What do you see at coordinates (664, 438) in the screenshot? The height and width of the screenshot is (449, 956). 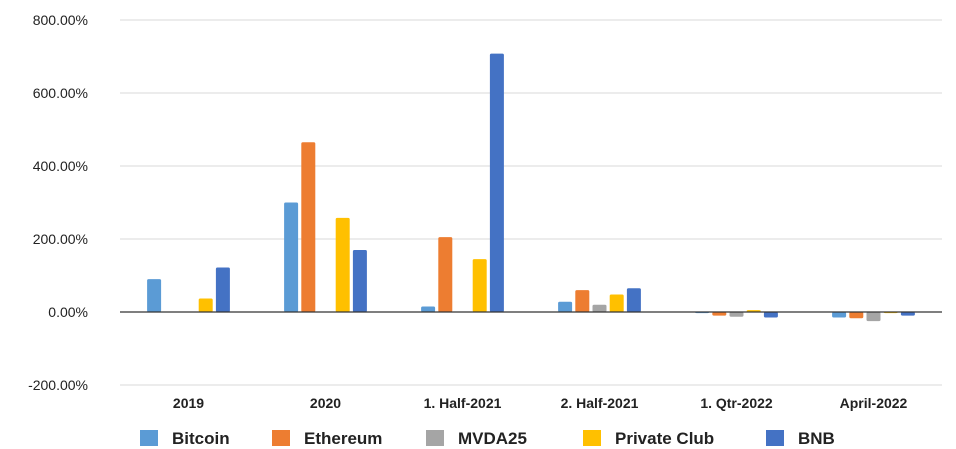 I see `legend-label: Private Club` at bounding box center [664, 438].